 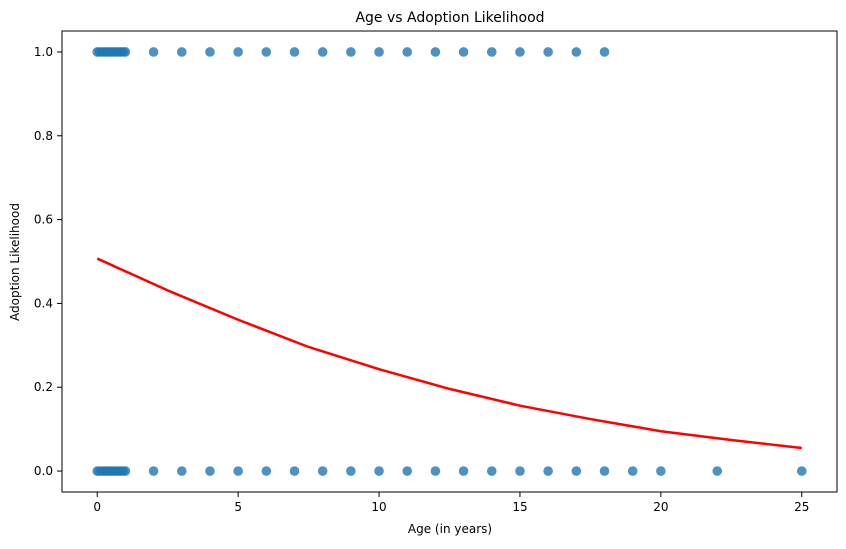 What do you see at coordinates (43, 303) in the screenshot?
I see `y-tick-label: 0.4` at bounding box center [43, 303].